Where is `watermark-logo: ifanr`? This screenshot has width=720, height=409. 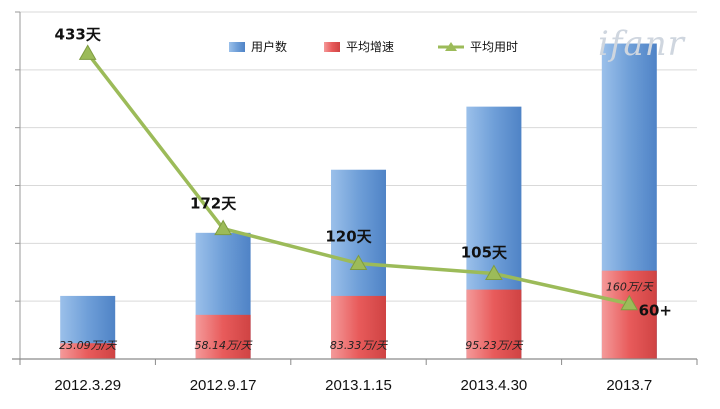 watermark-logo: ifanr is located at coordinates (641, 44).